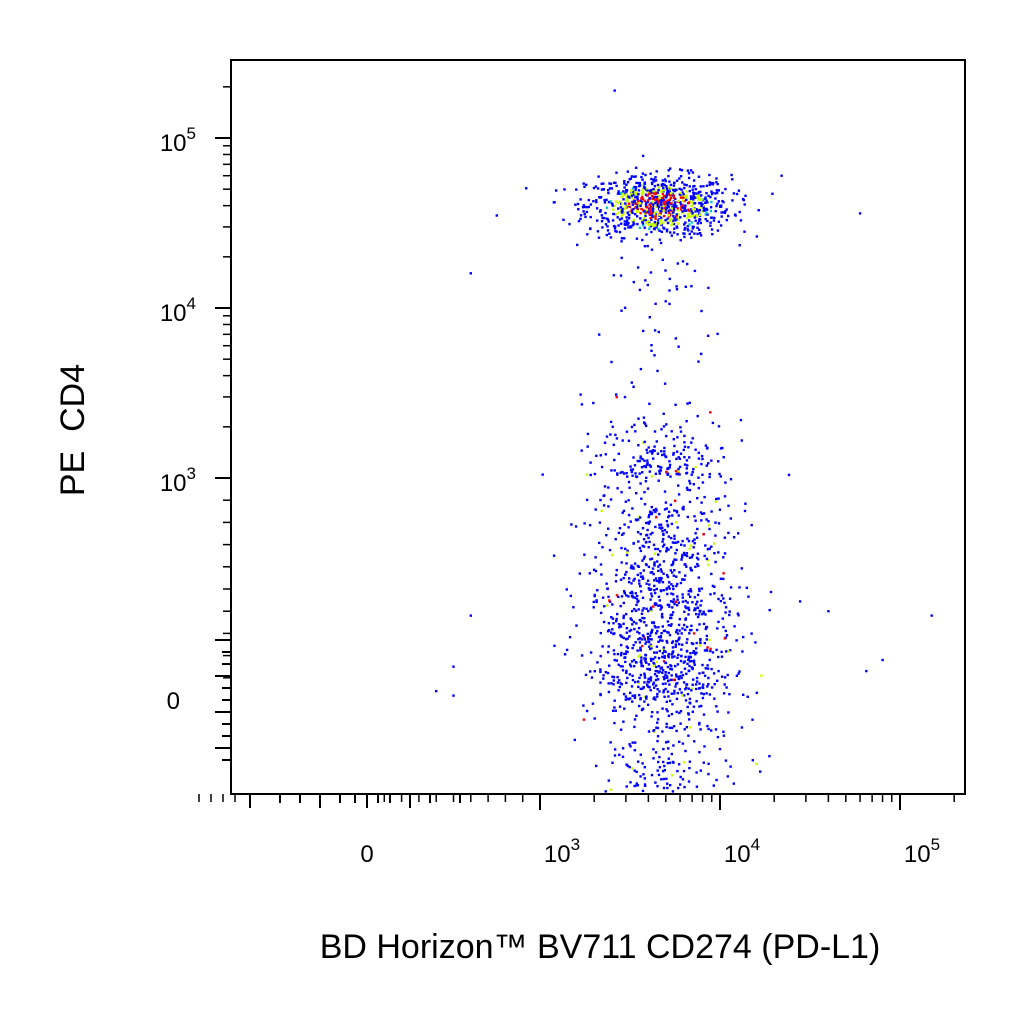 The height and width of the screenshot is (1024, 1024). Describe the element at coordinates (562, 851) in the screenshot. I see `x-tick-label: 103` at that location.